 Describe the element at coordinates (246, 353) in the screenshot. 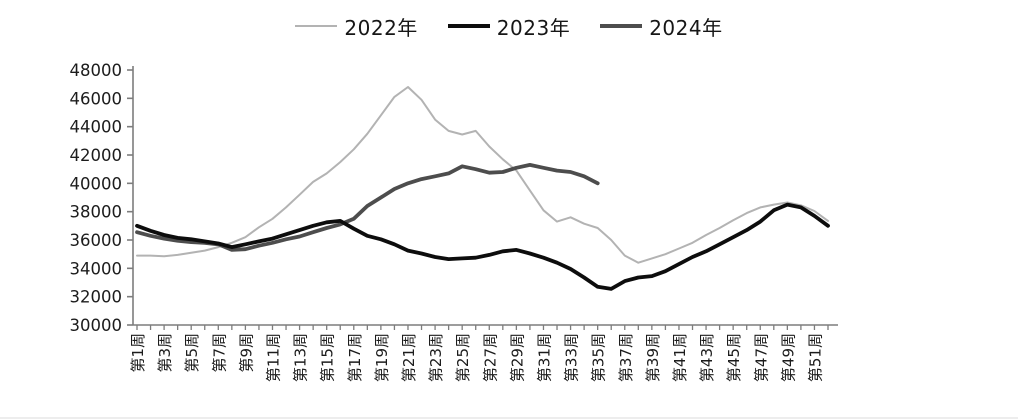

I see `x-tick-label: 第9周` at that location.